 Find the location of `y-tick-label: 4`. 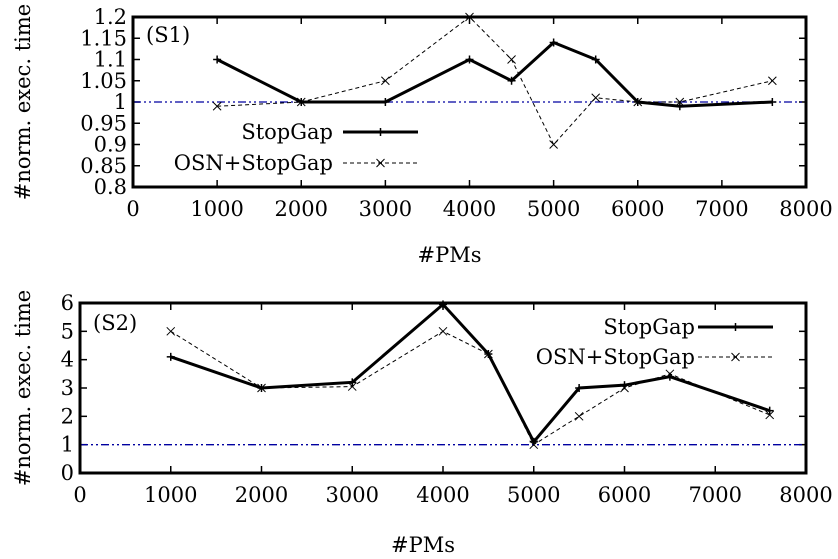

y-tick-label: 4 is located at coordinates (67, 360).